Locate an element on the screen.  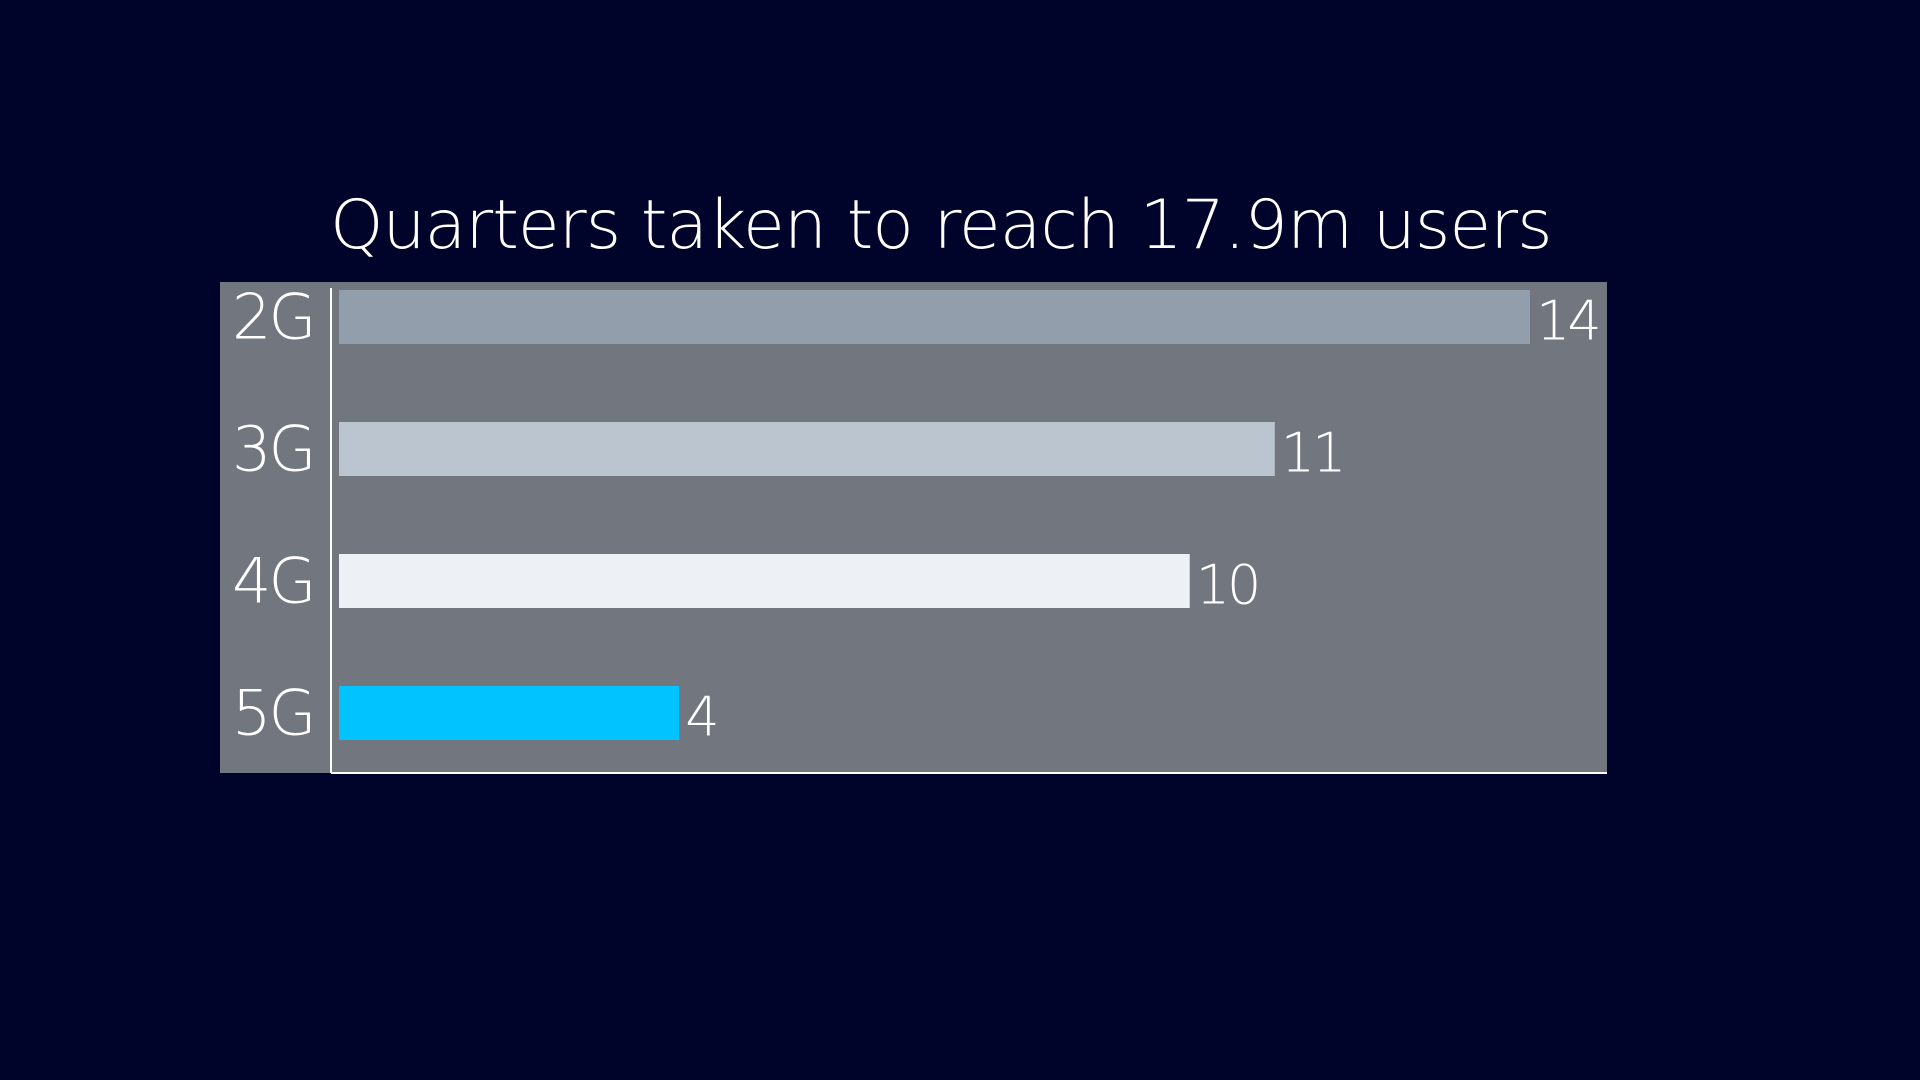
category-label-5g: 5G is located at coordinates (273, 713).